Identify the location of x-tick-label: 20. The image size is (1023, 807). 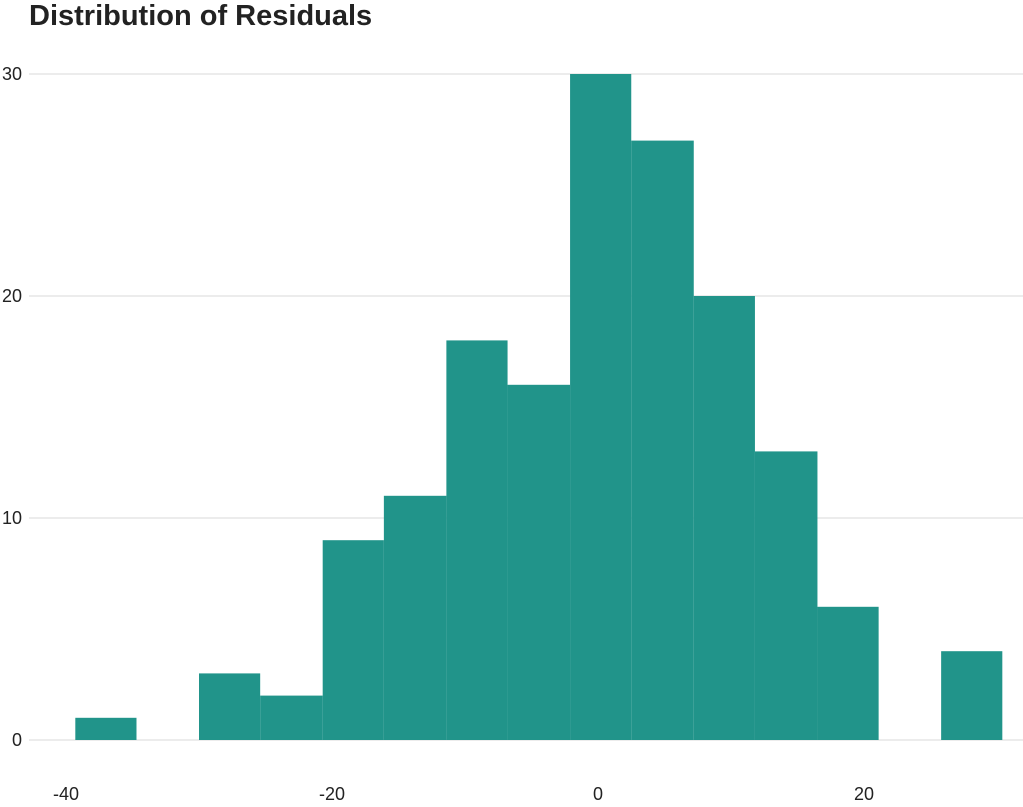
(864, 794).